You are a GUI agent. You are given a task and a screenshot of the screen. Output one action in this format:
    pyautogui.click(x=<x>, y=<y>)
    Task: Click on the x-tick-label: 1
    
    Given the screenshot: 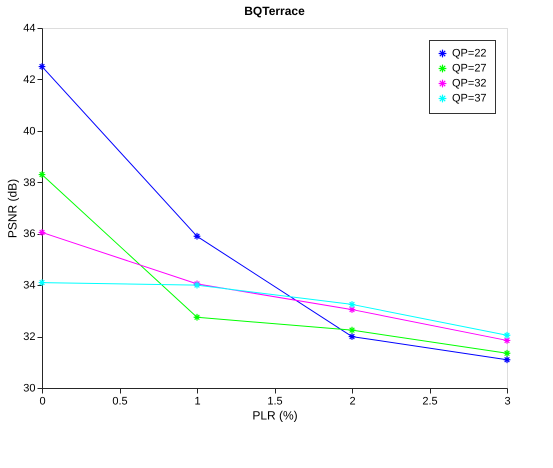 What is the action you would take?
    pyautogui.click(x=197, y=402)
    